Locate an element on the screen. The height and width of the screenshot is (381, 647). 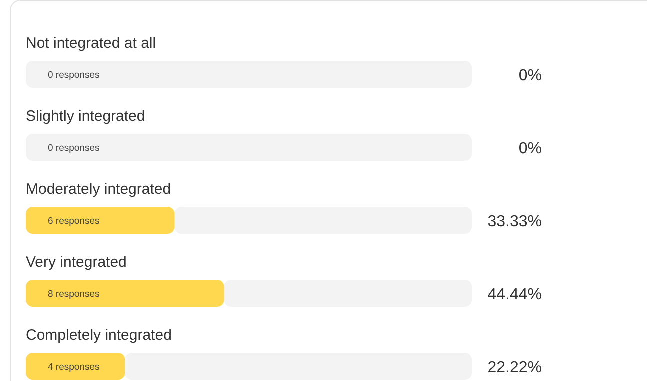
y-tick-label: Slightly integrated is located at coordinates (86, 116).